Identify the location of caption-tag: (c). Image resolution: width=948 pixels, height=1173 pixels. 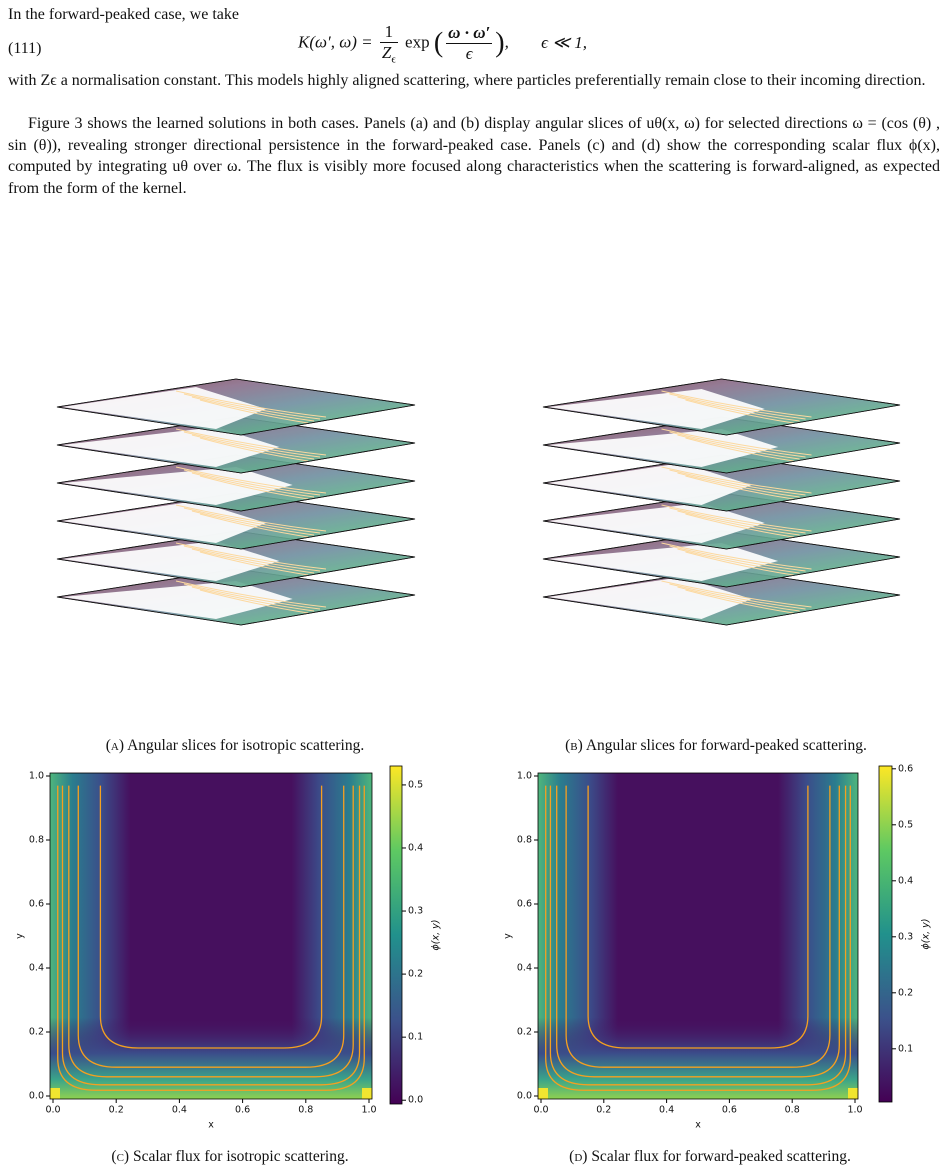
(120, 1156).